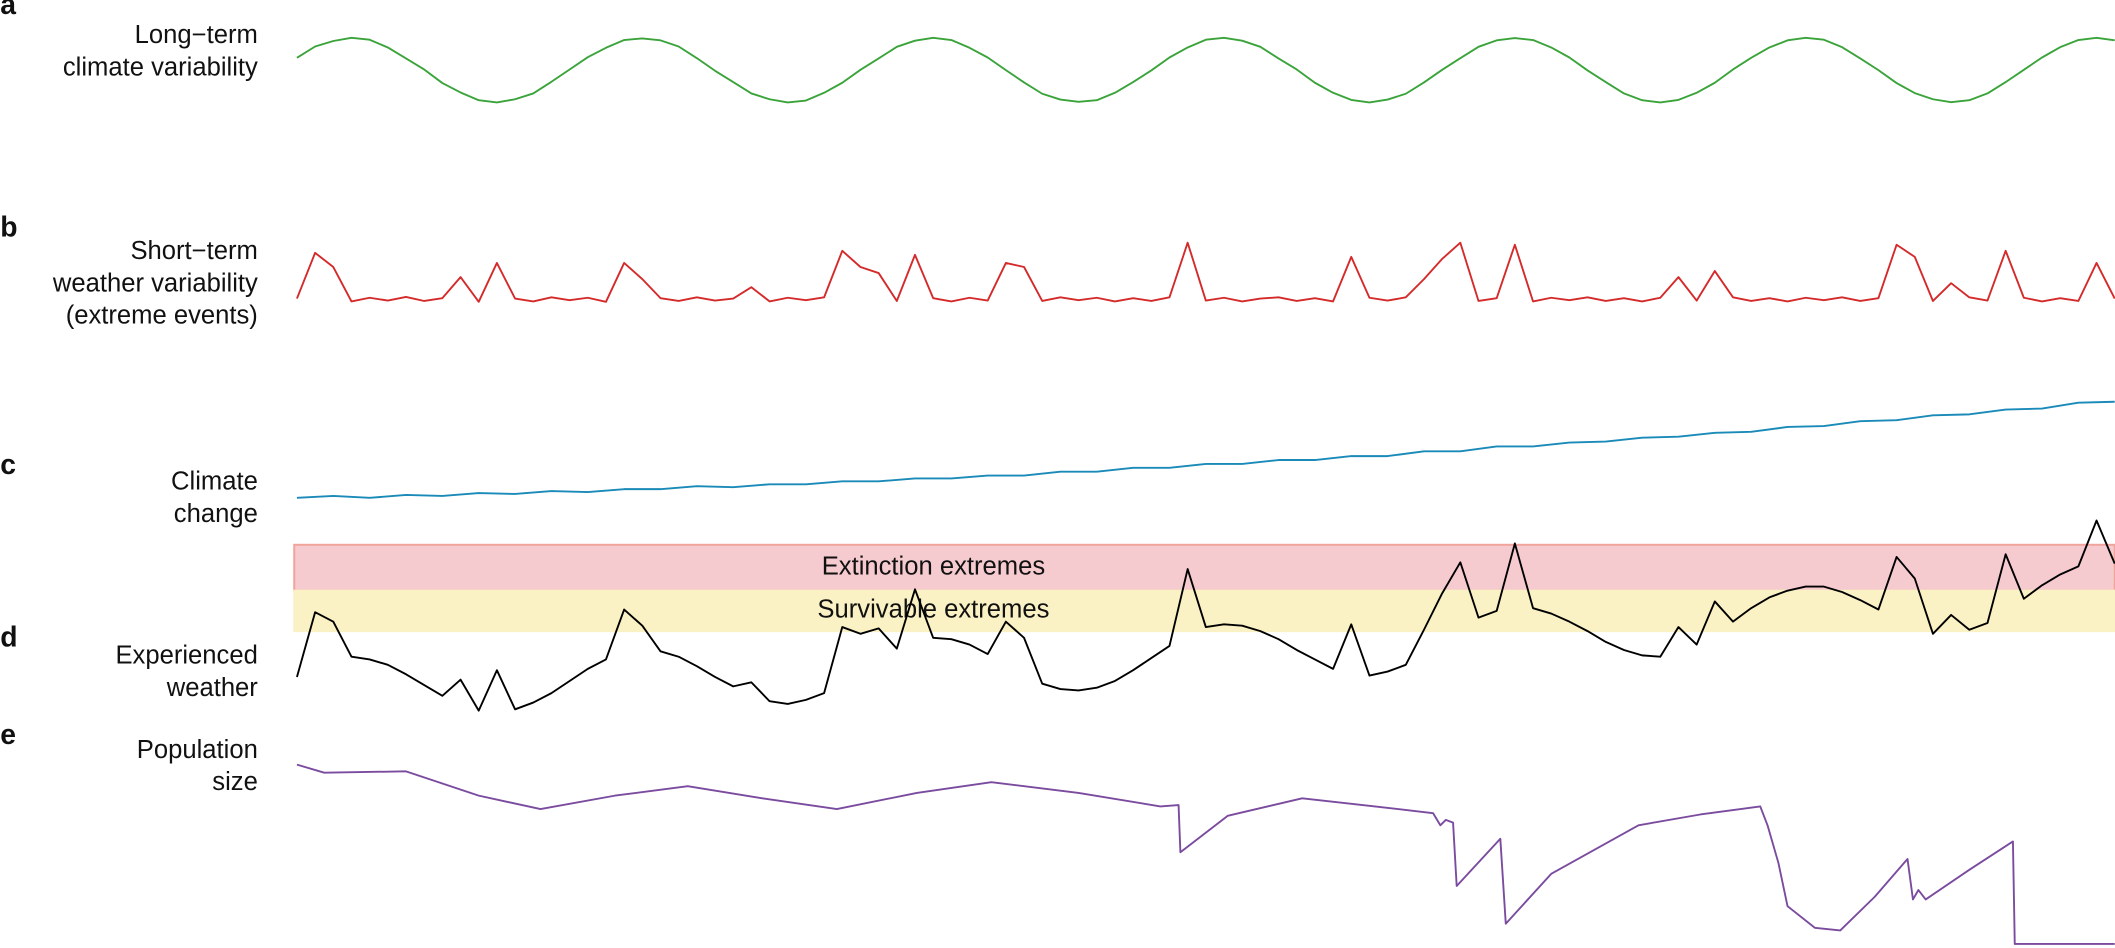 The width and height of the screenshot is (2115, 948). I want to click on panel-letter: d, so click(8, 637).